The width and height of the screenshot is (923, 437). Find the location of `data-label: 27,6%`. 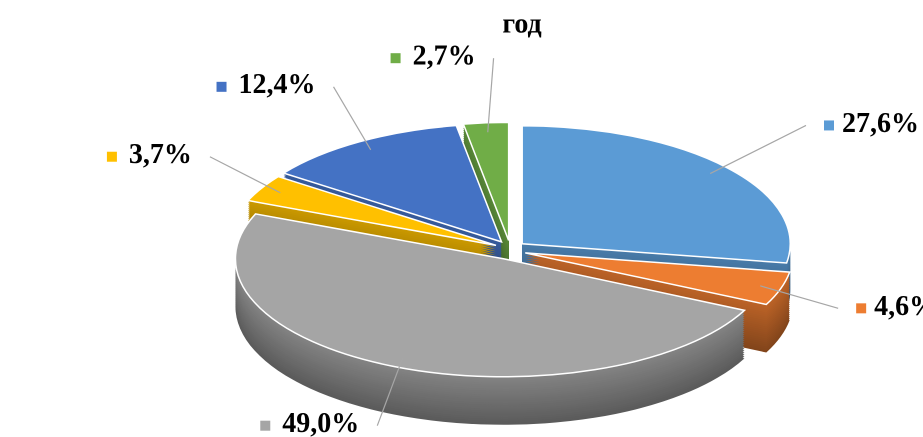

data-label: 27,6% is located at coordinates (880, 123).